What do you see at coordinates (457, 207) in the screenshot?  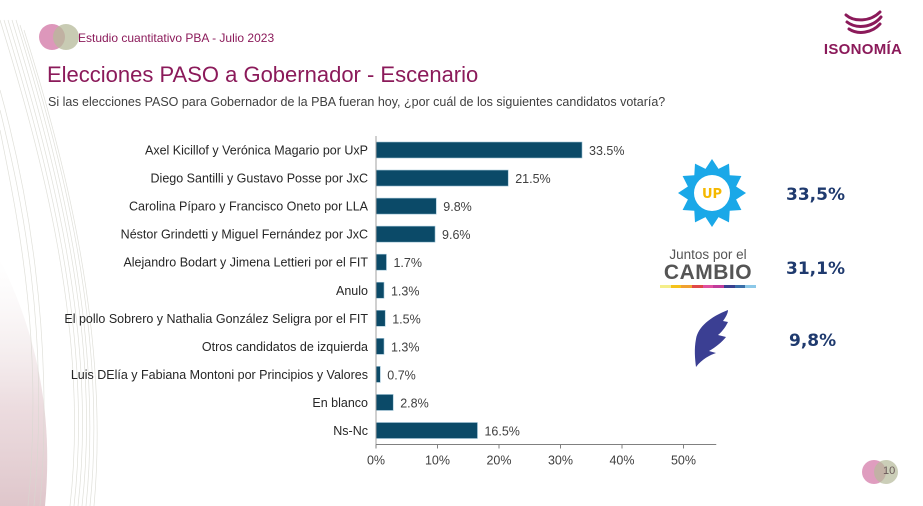 I see `value-label: 9.8%` at bounding box center [457, 207].